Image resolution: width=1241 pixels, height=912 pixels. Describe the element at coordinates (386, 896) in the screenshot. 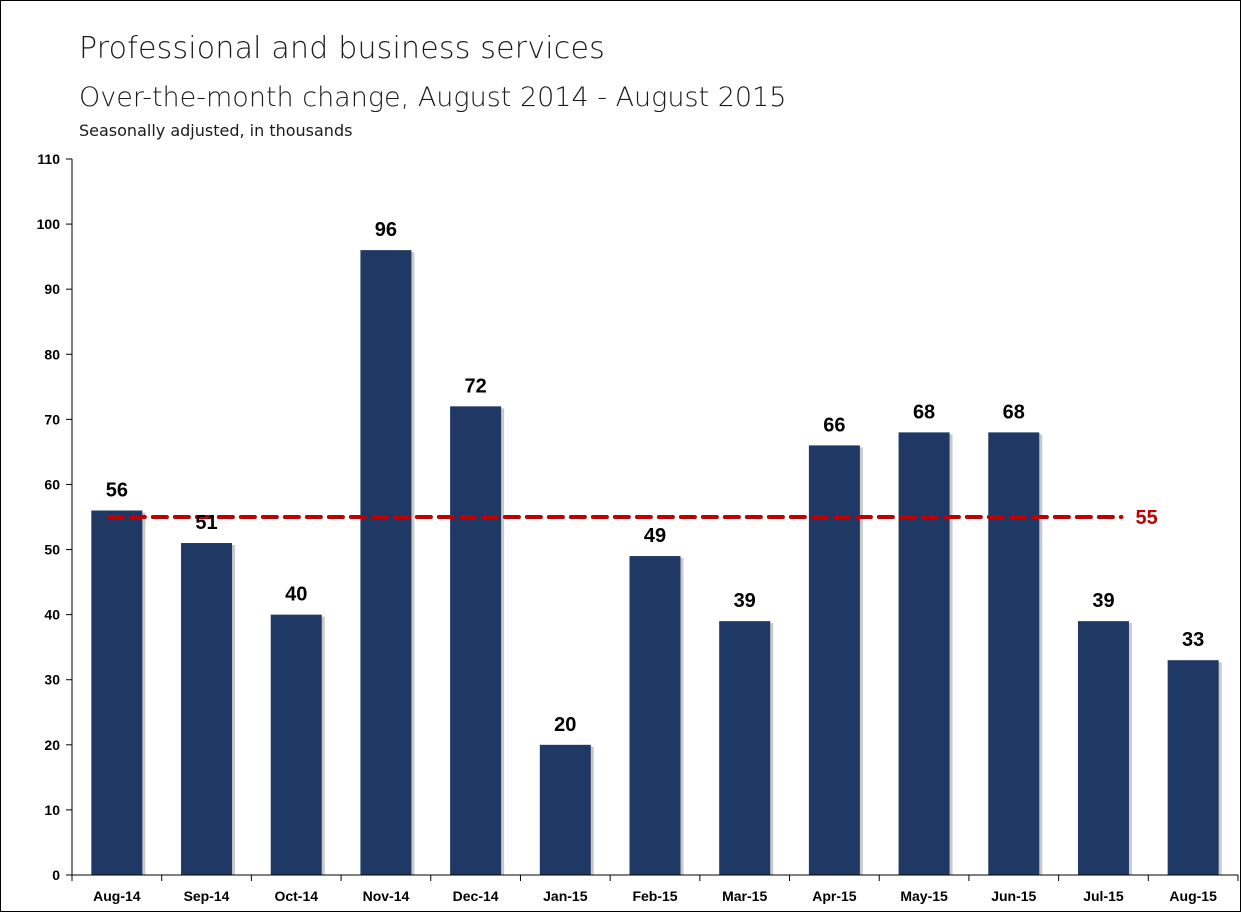

I see `x-tick-label: Nov-14` at that location.